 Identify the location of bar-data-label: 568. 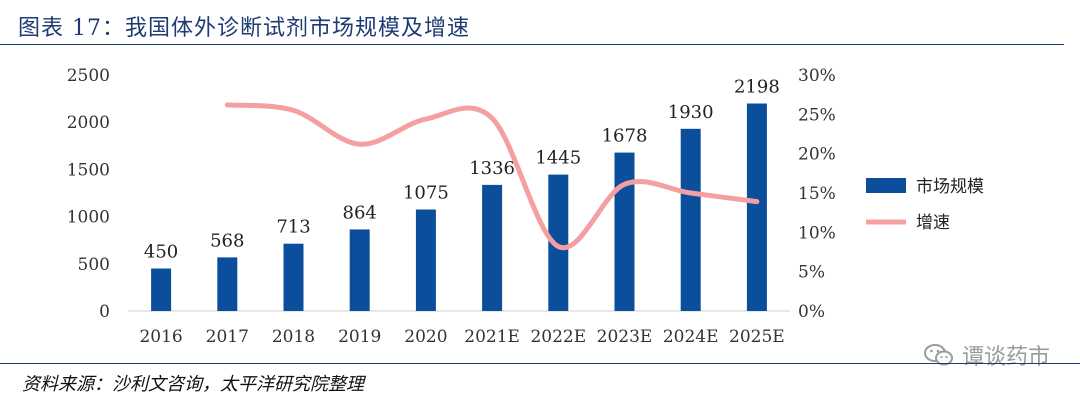
(227, 240).